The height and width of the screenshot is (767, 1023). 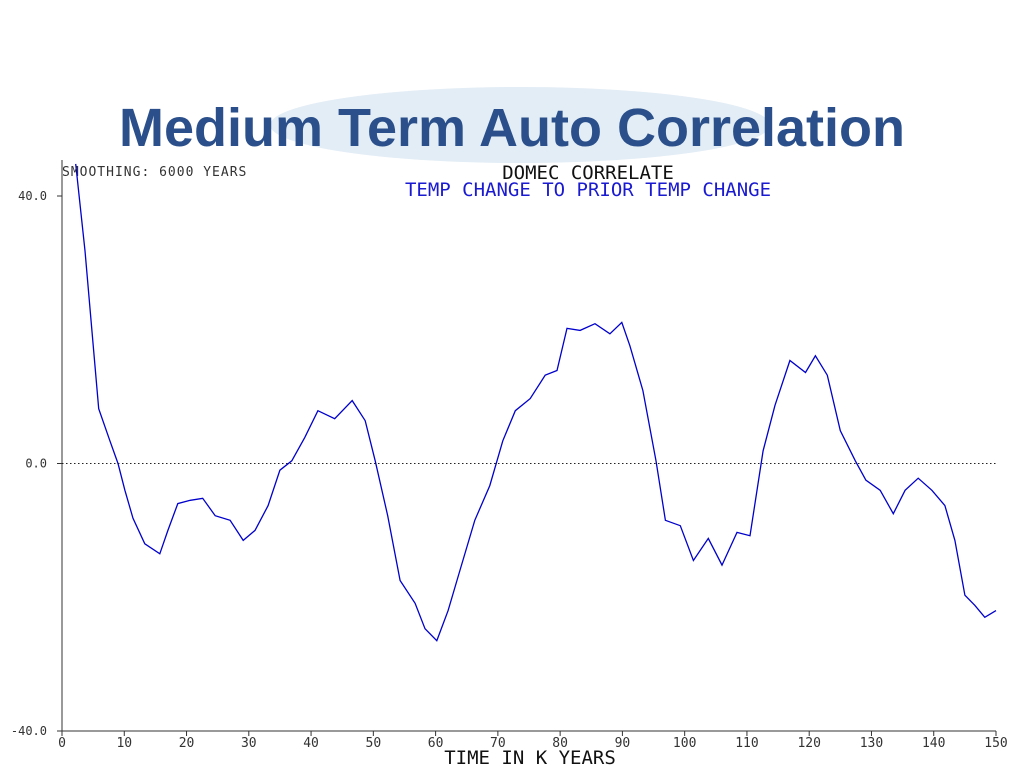 I want to click on chart-title: DOMEC CORRELATE, so click(x=588, y=173).